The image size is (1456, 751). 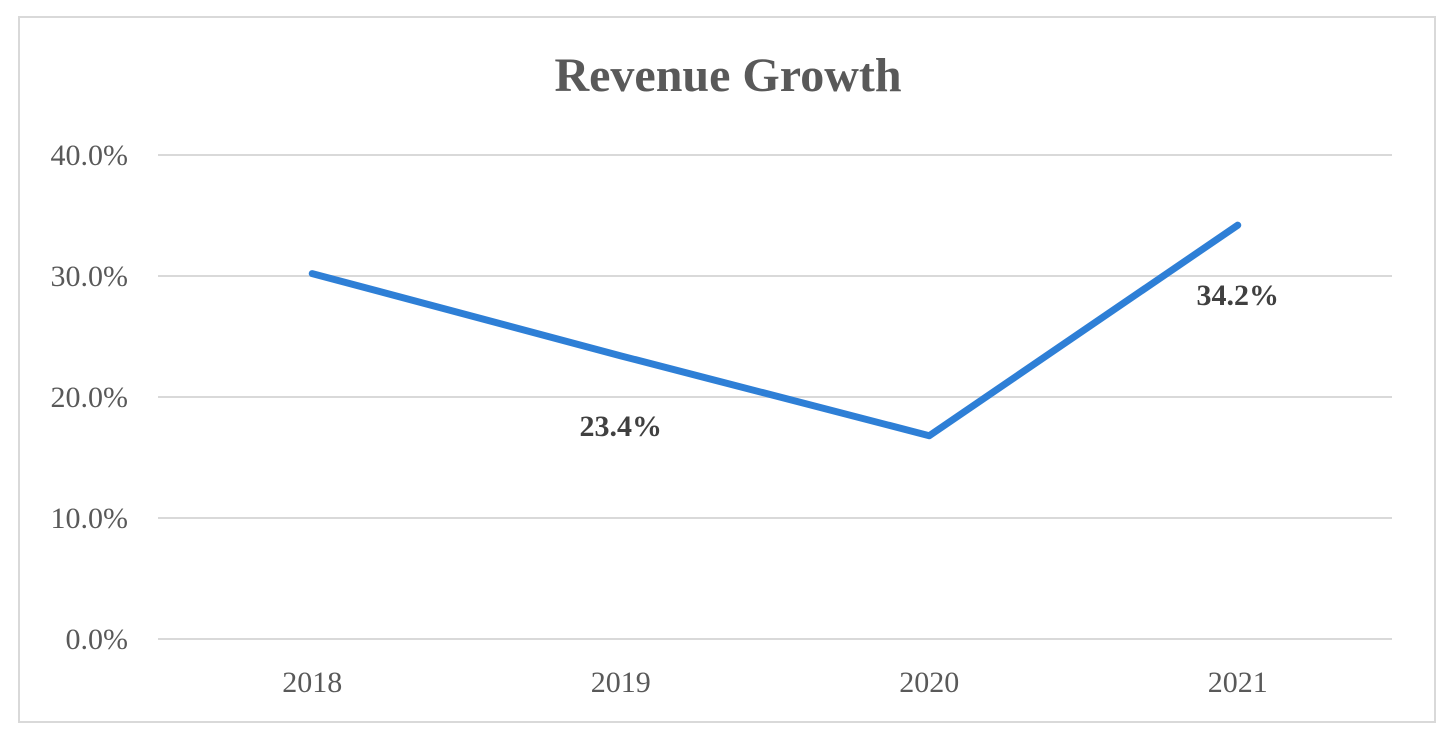 What do you see at coordinates (930, 361) in the screenshot?
I see `data-labels: 23.4% 34.2%` at bounding box center [930, 361].